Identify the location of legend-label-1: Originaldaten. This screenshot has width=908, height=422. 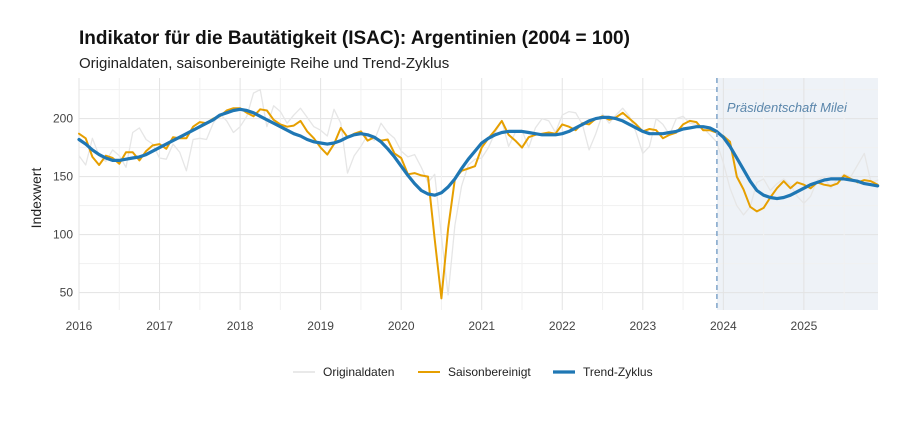
(358, 372).